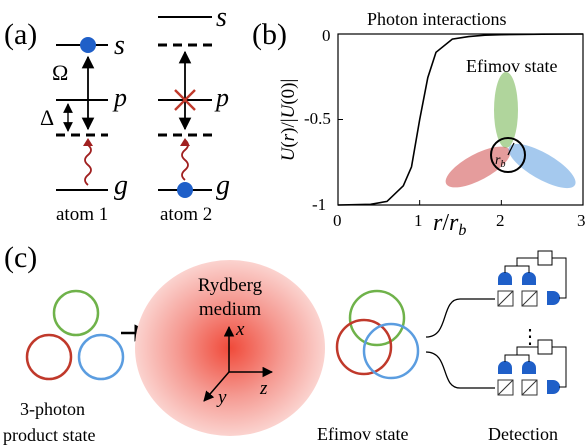 This screenshot has height=447, width=587. I want to click on atom2-label: atom 2, so click(186, 214).